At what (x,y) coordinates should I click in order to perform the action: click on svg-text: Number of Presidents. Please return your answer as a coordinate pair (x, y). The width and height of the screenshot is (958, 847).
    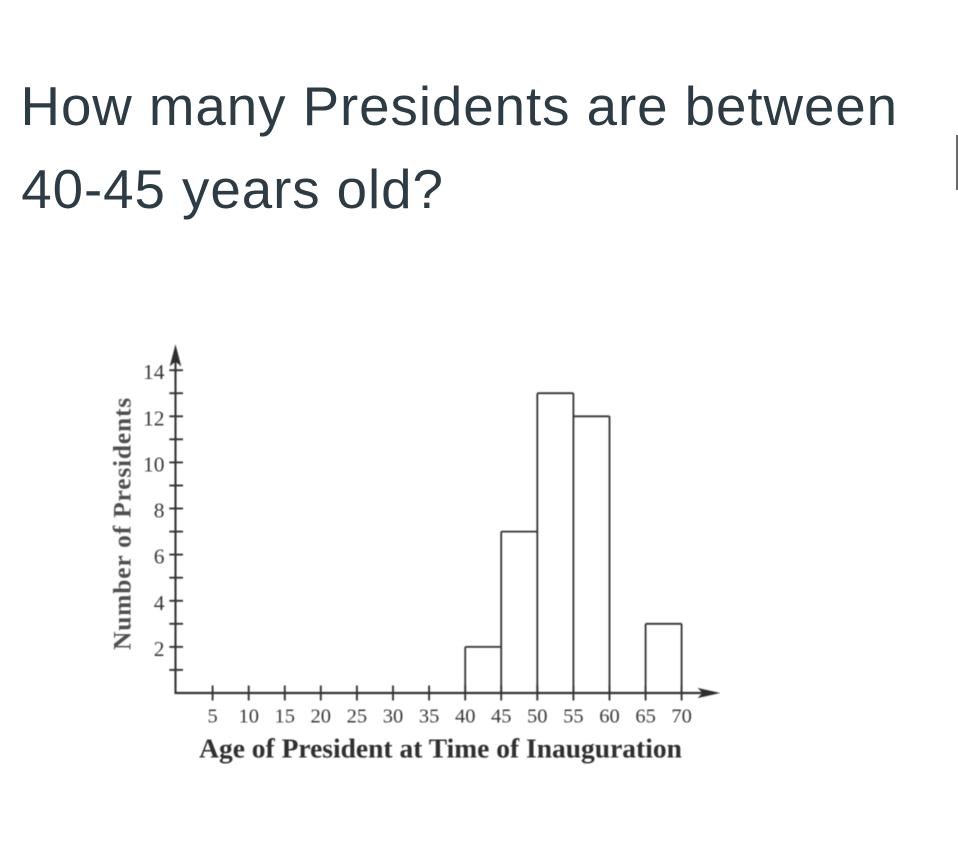
    Looking at the image, I should click on (122, 523).